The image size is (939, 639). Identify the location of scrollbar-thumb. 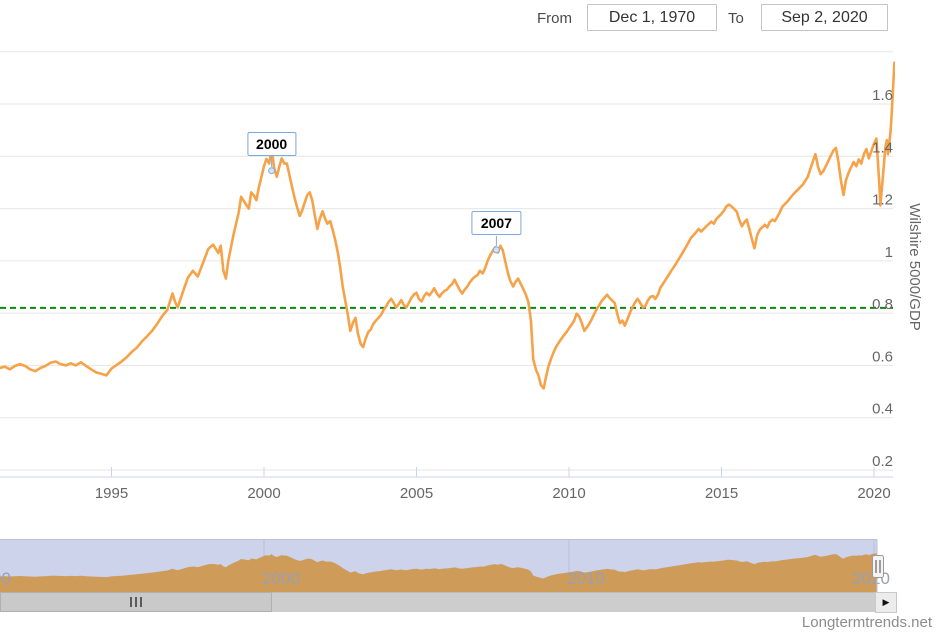
(136, 602).